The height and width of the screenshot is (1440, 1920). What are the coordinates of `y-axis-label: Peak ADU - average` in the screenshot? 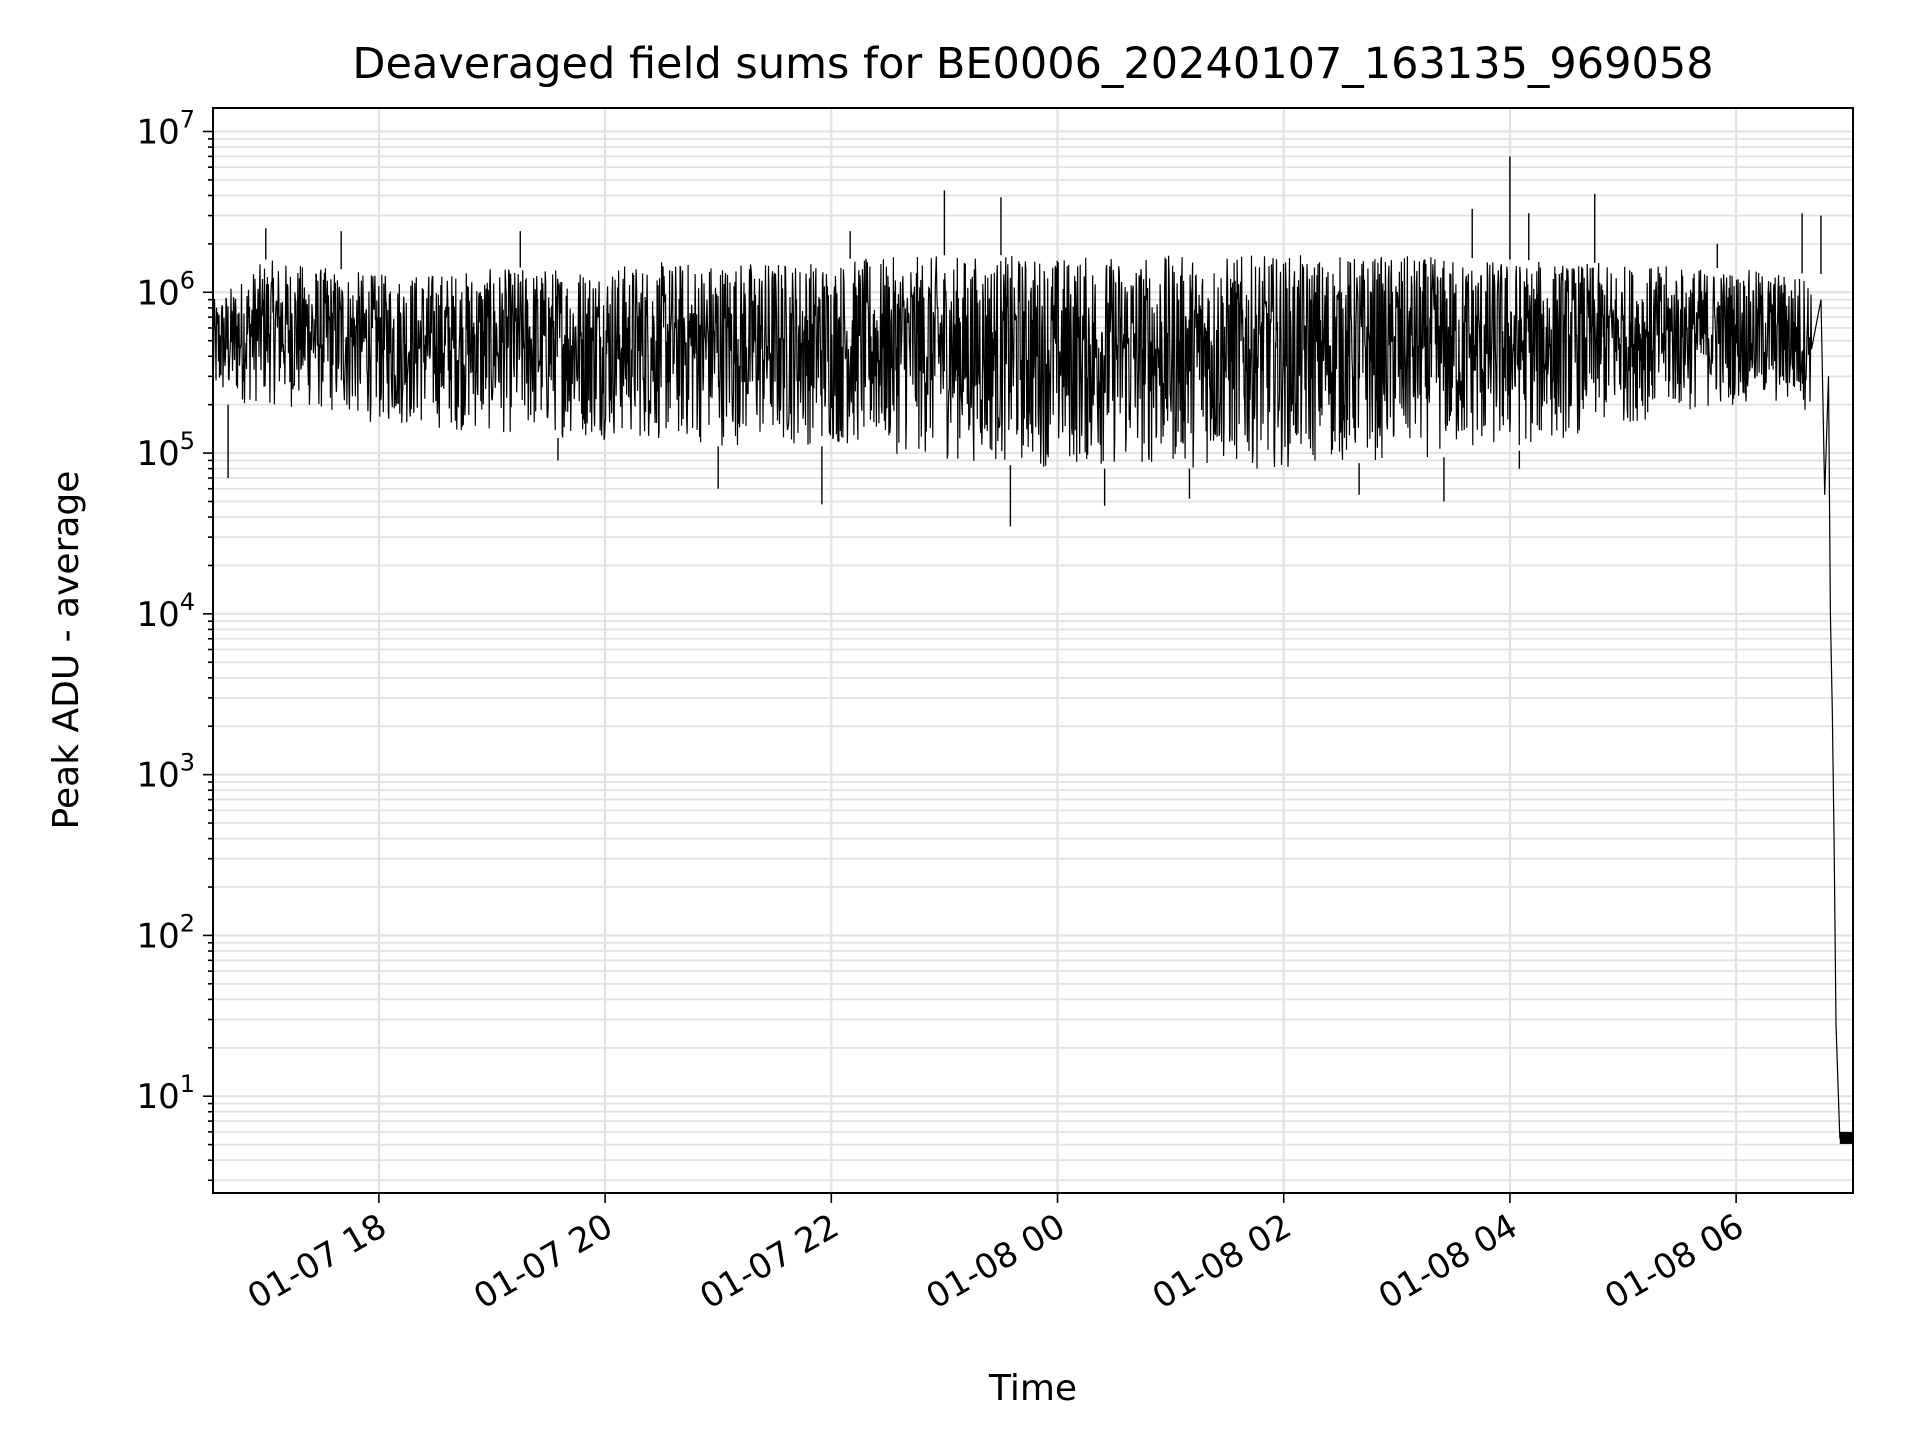 It's located at (66, 650).